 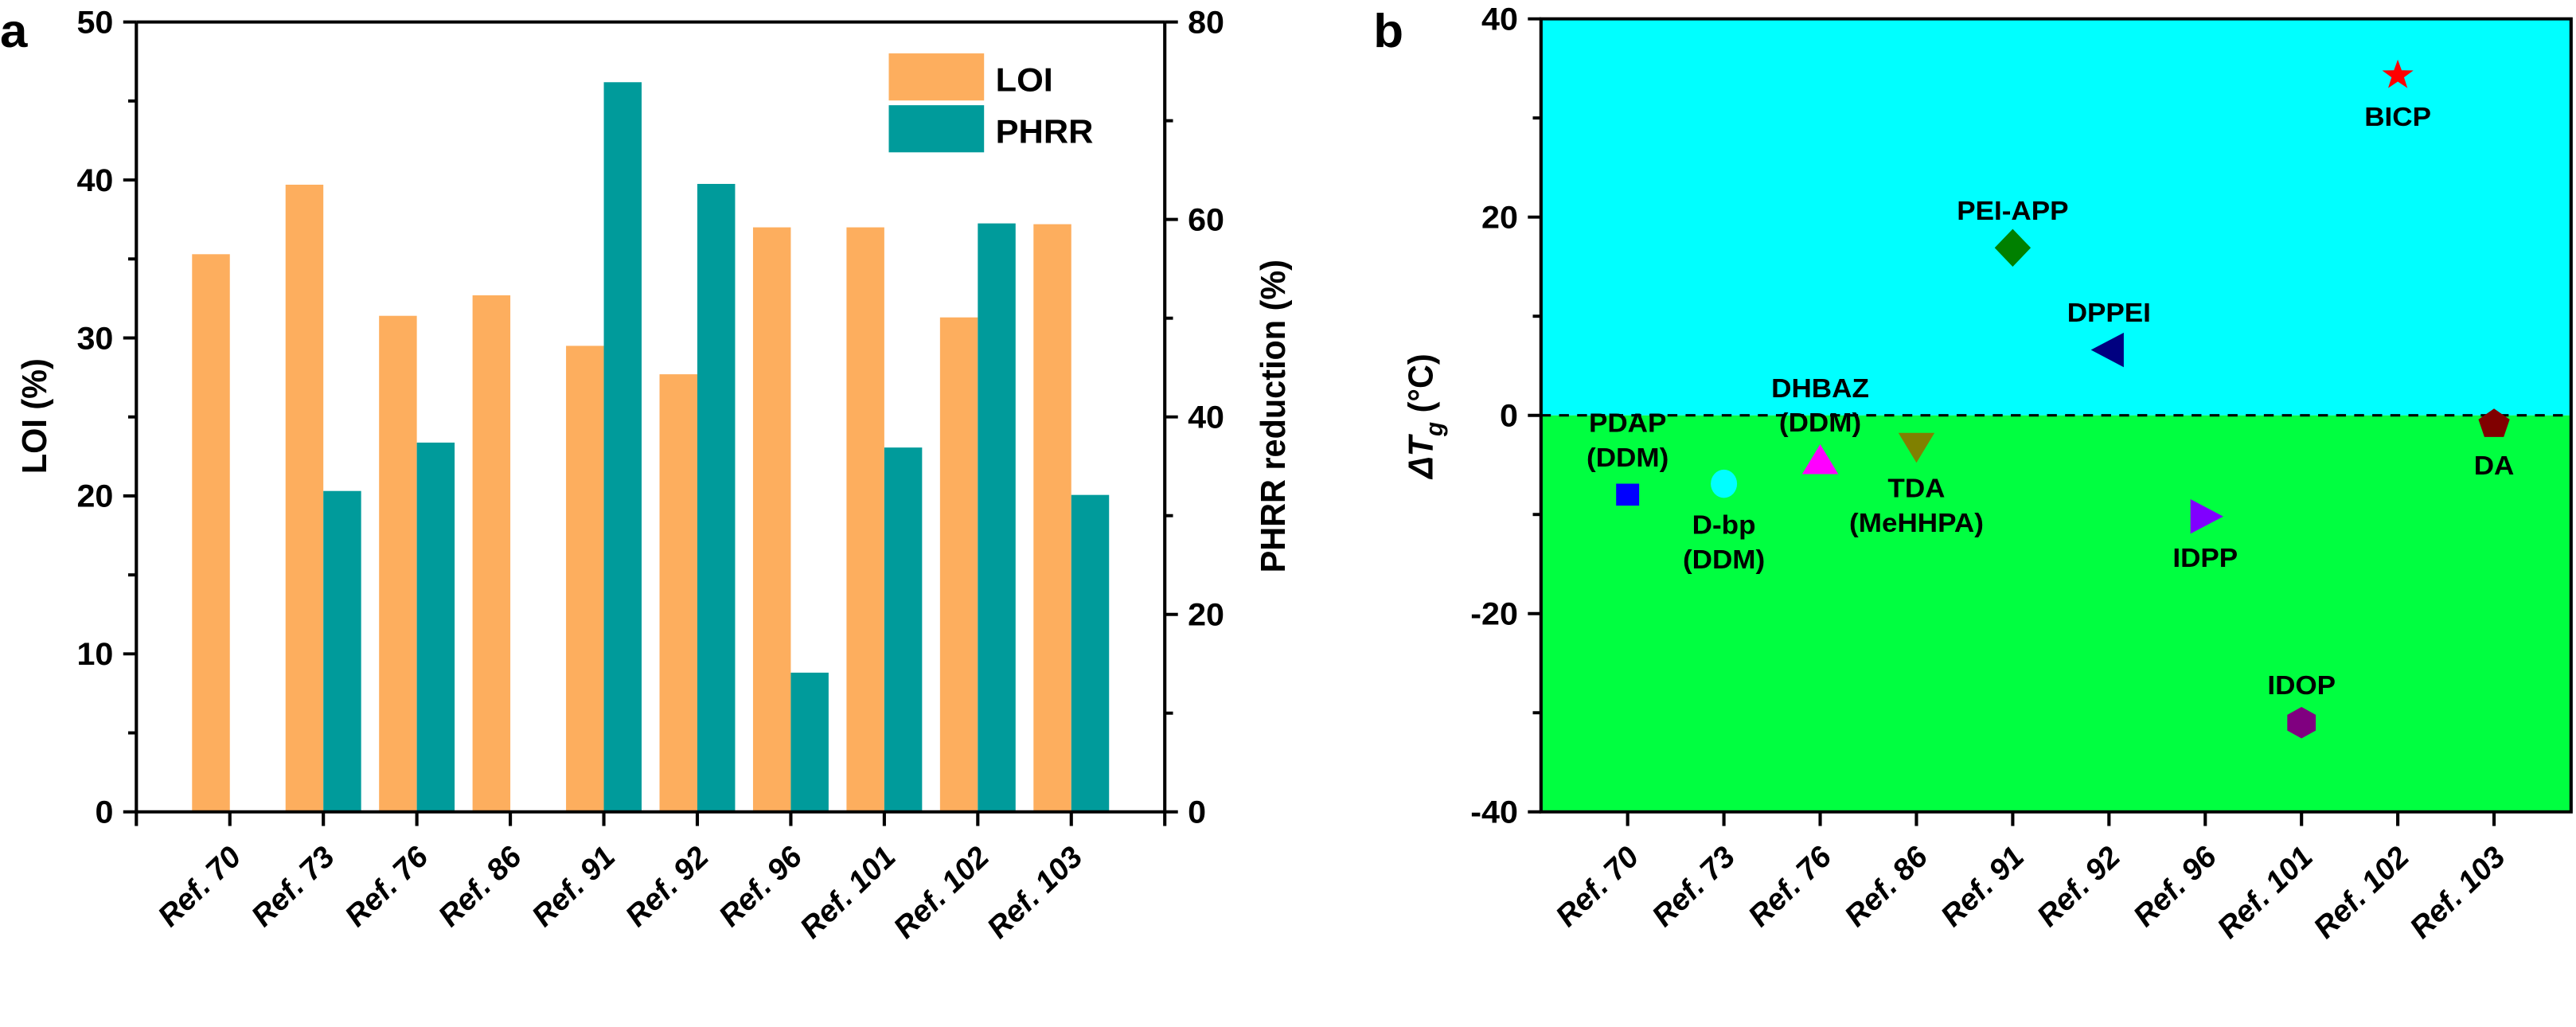 I want to click on t-symbol: T, so click(x=1421, y=445).